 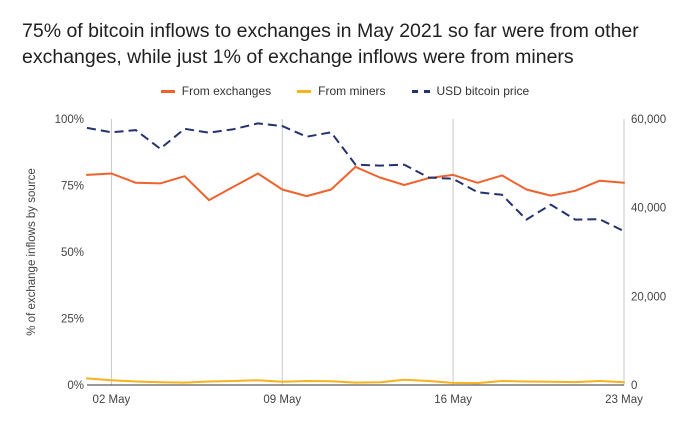 What do you see at coordinates (167, 91) in the screenshot?
I see `legend-swatch-from-exchanges` at bounding box center [167, 91].